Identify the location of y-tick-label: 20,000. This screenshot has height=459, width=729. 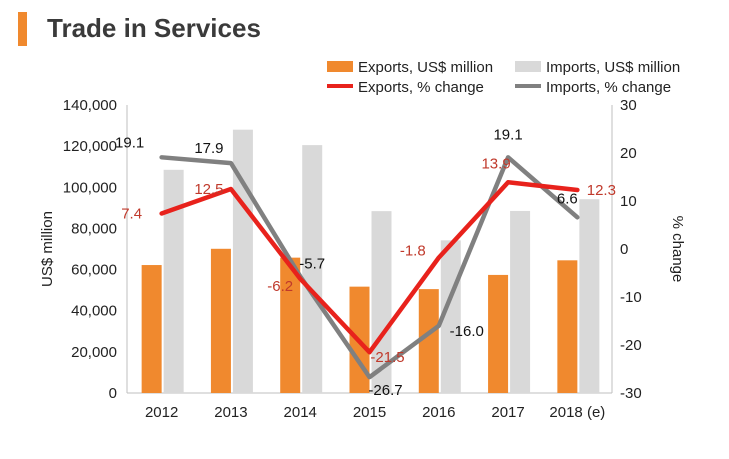
(94, 352).